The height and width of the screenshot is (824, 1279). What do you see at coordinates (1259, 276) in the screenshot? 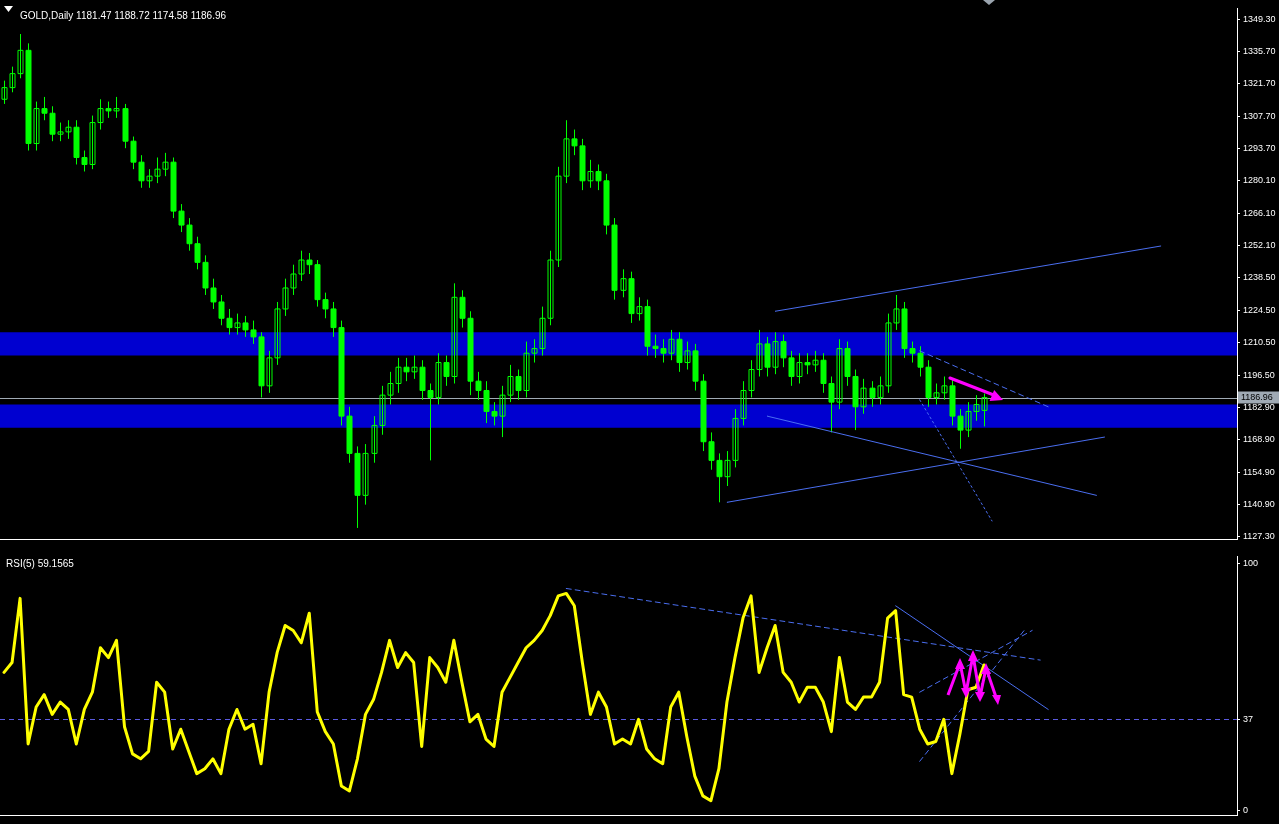
I see `y-tick-label: 1238.50` at bounding box center [1259, 276].